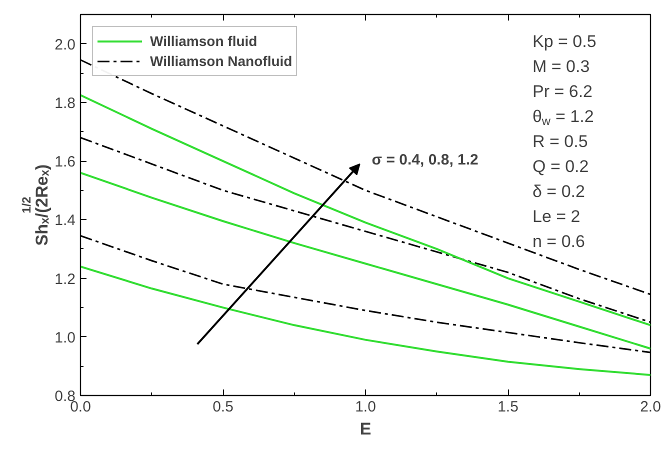  Describe the element at coordinates (558, 191) in the screenshot. I see `annotation: δ = 0.2` at that location.